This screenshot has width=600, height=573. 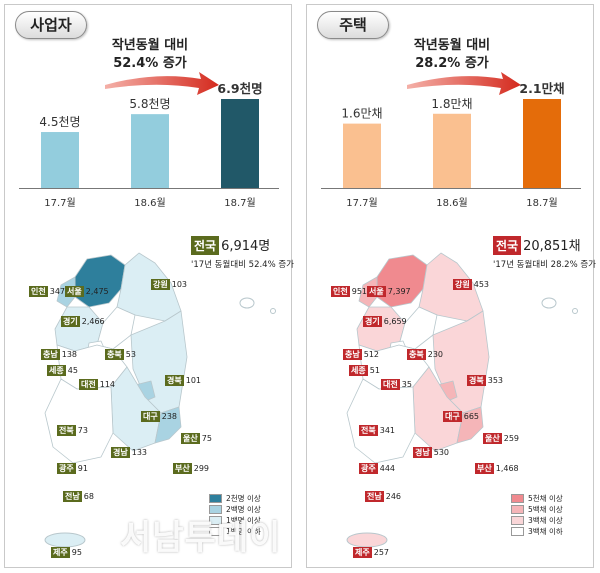 I want to click on region-label: 경남 530, so click(x=431, y=452).